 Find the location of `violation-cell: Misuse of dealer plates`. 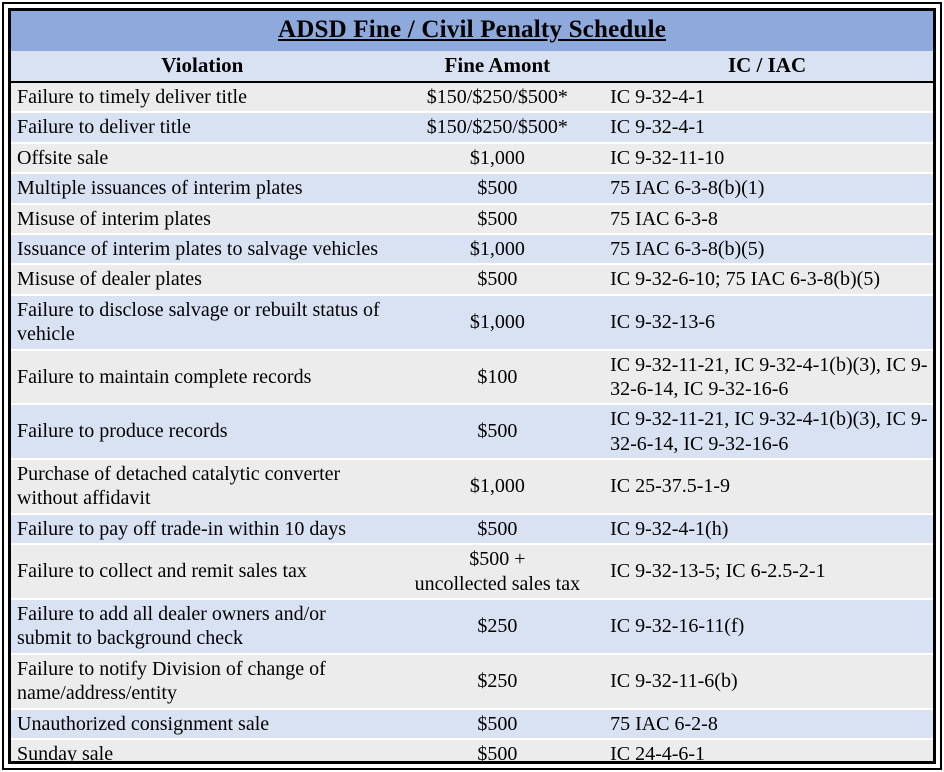

violation-cell: Misuse of dealer plates is located at coordinates (202, 279).